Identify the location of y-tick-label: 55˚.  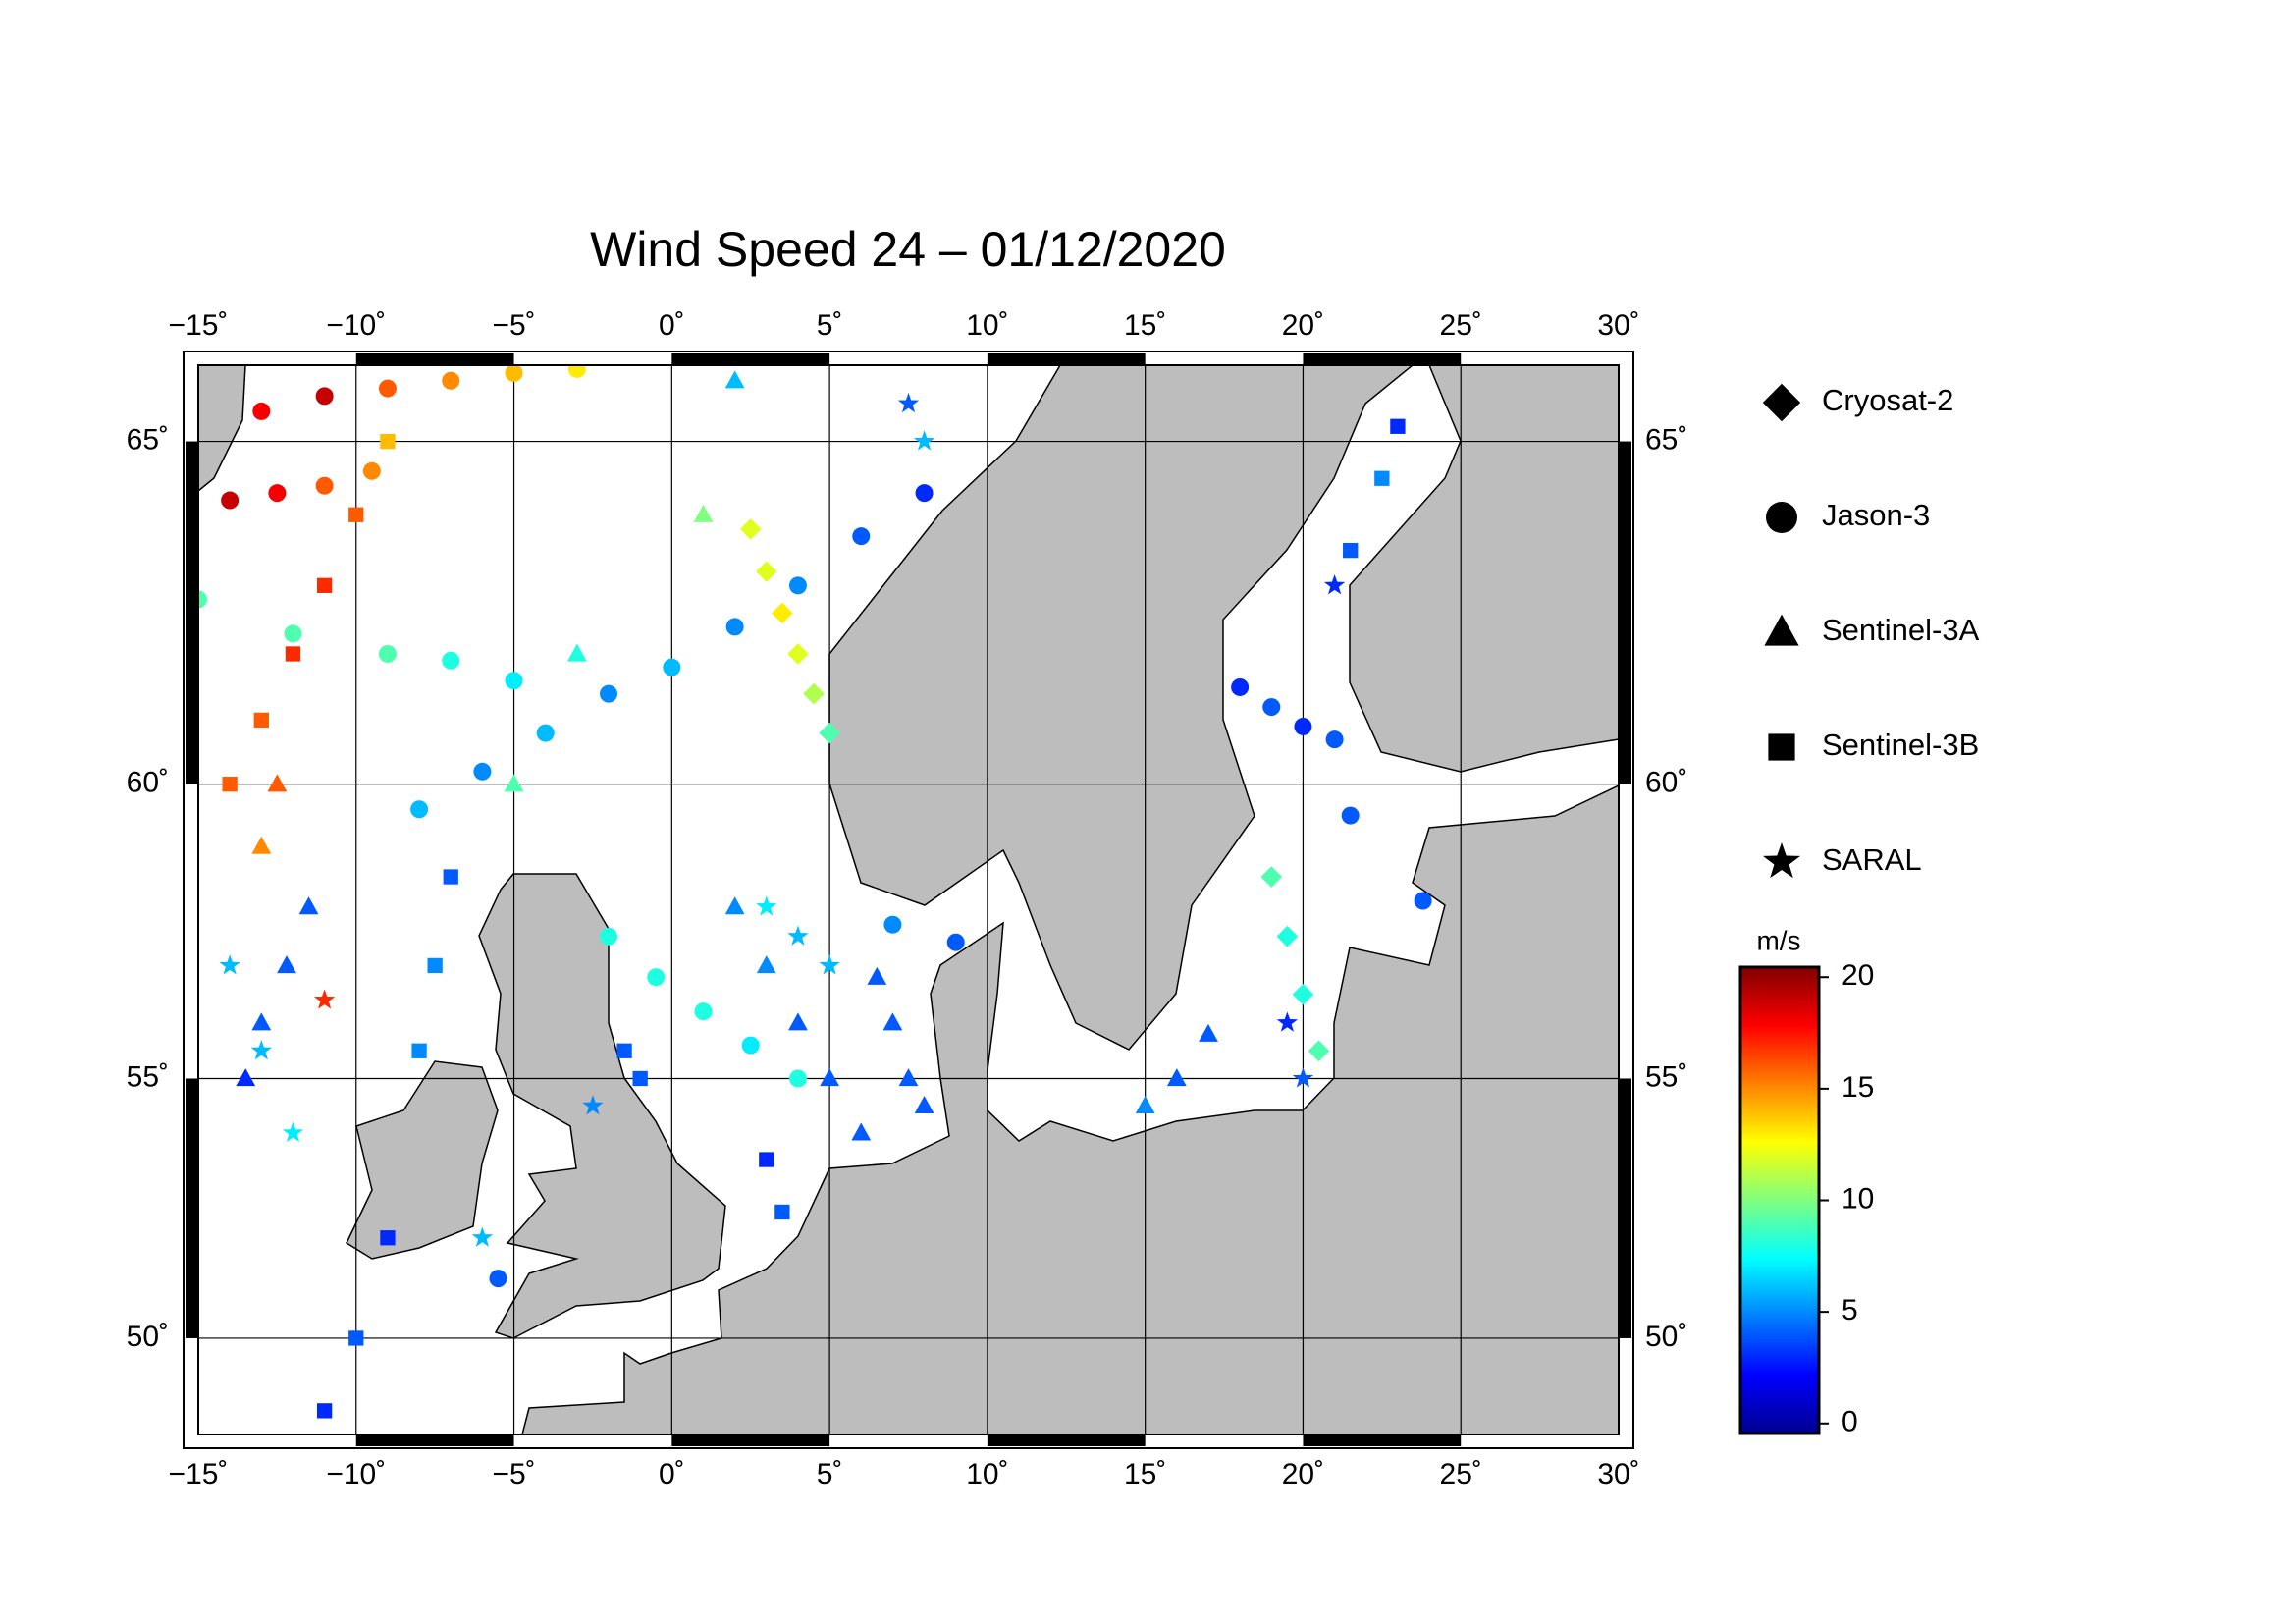
(1666, 1076).